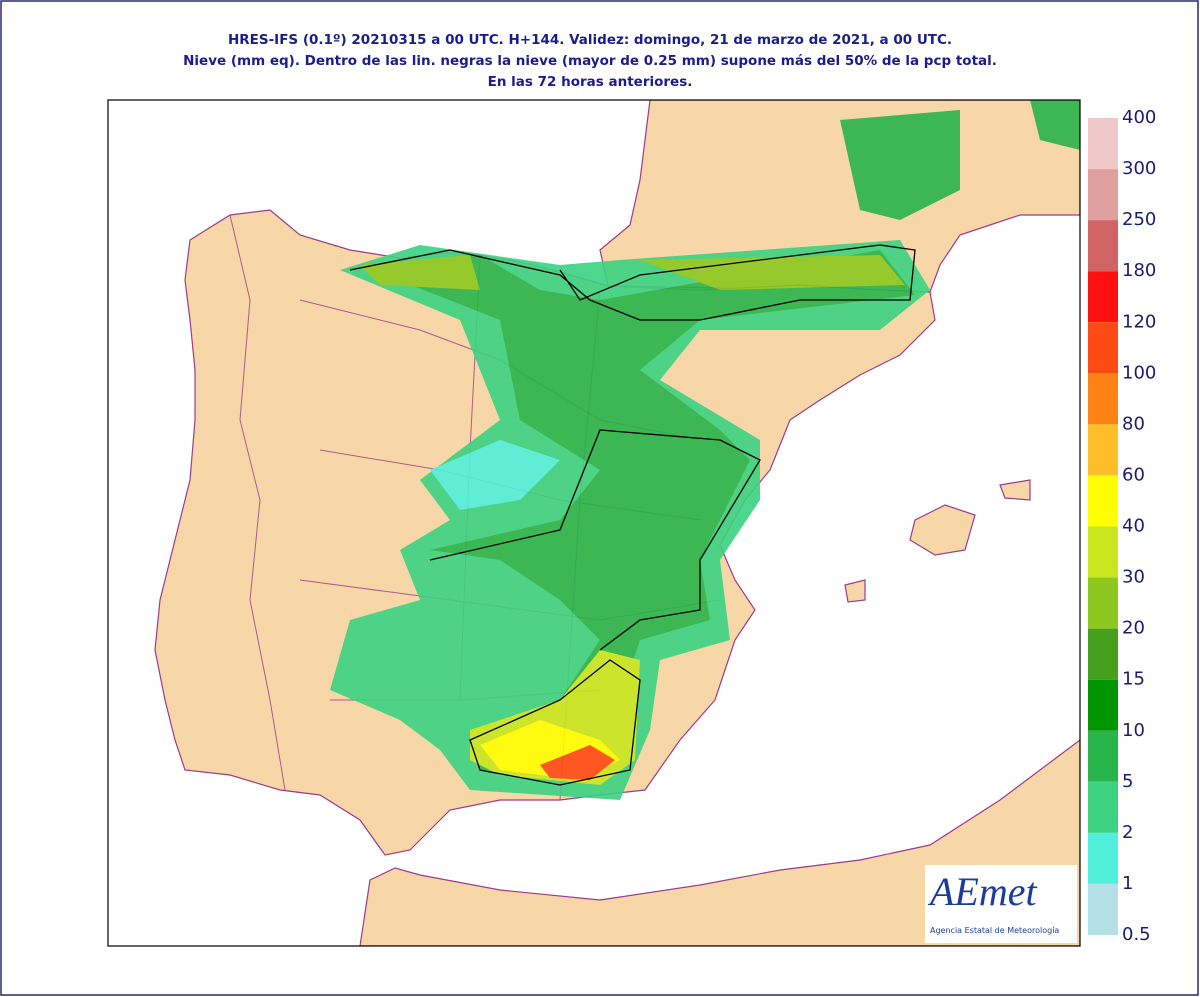  What do you see at coordinates (1139, 321) in the screenshot?
I see `colorbar-label: 120` at bounding box center [1139, 321].